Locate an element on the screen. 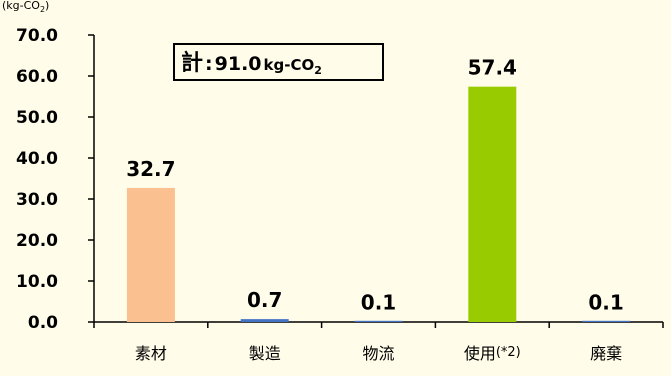  category-labels: 素材 製造 物流 使用(*2) 廃棄 is located at coordinates (378, 353).